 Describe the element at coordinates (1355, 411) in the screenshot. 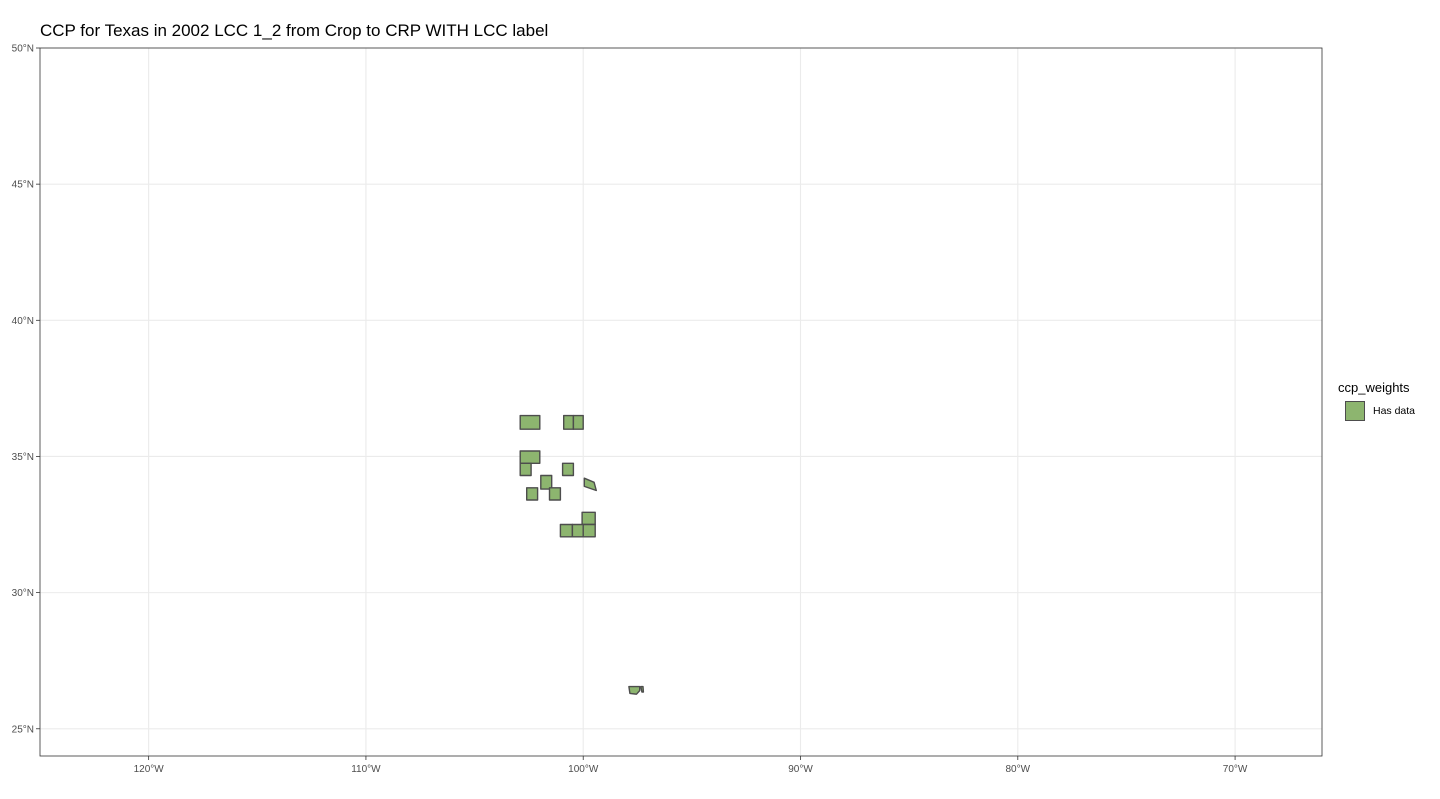

I see `legend-swatch` at that location.